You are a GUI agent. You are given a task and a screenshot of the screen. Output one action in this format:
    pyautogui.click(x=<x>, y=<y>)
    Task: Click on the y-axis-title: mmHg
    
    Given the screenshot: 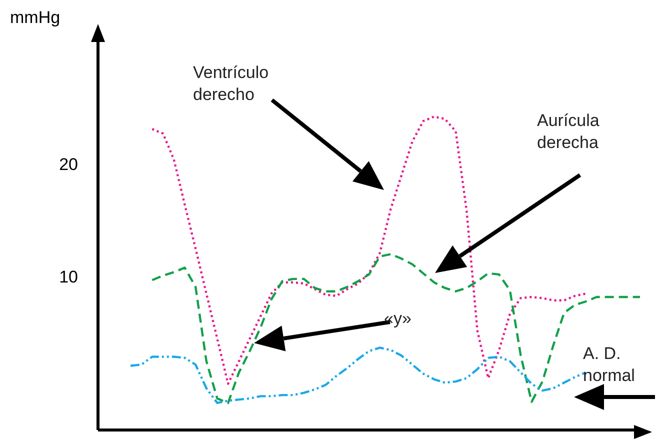 What is the action you would take?
    pyautogui.click(x=35, y=18)
    